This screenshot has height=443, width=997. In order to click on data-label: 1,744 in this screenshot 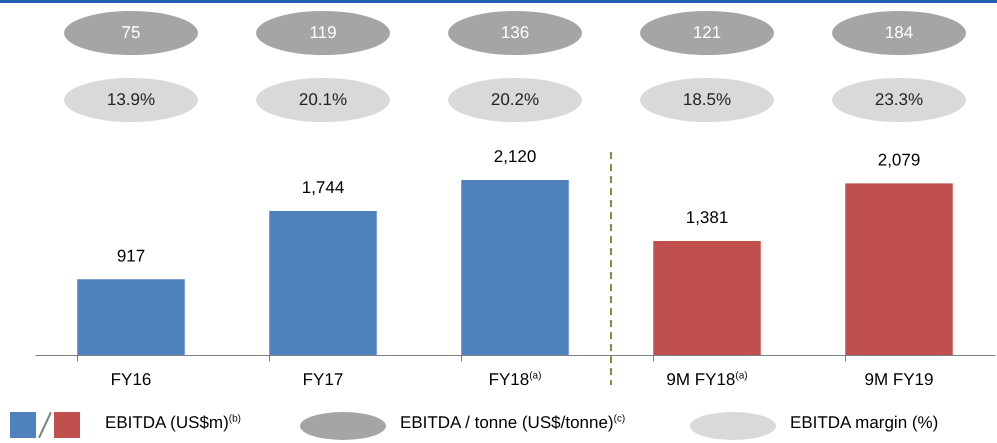, I will do `click(323, 188)`.